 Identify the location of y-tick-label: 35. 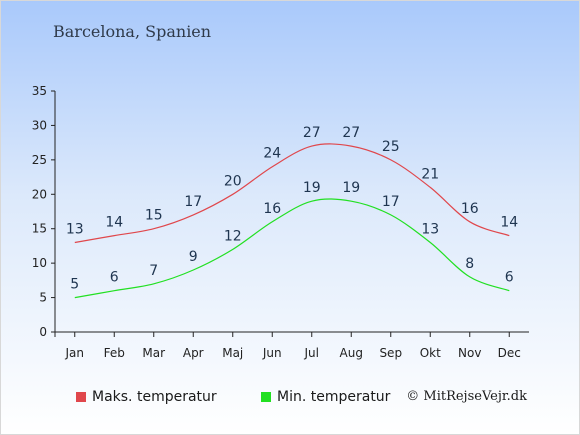
(39, 91).